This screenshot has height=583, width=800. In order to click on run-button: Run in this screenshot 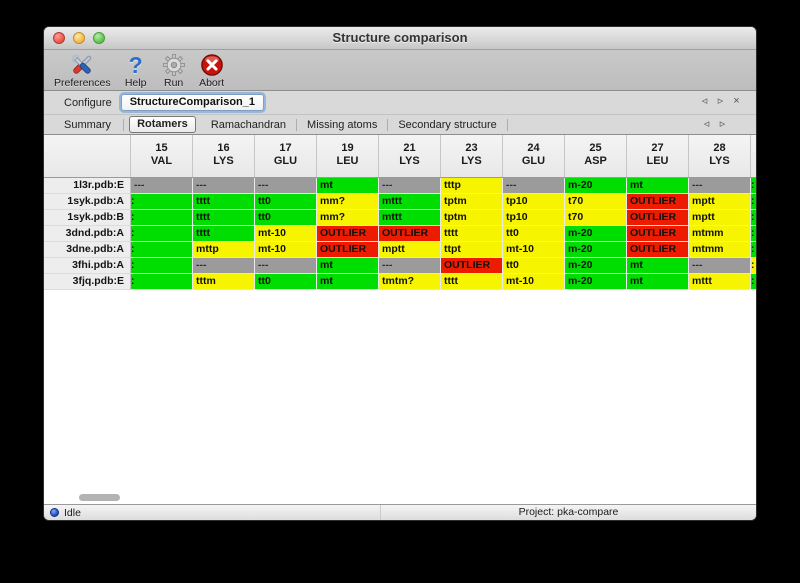, I will do `click(174, 69)`.